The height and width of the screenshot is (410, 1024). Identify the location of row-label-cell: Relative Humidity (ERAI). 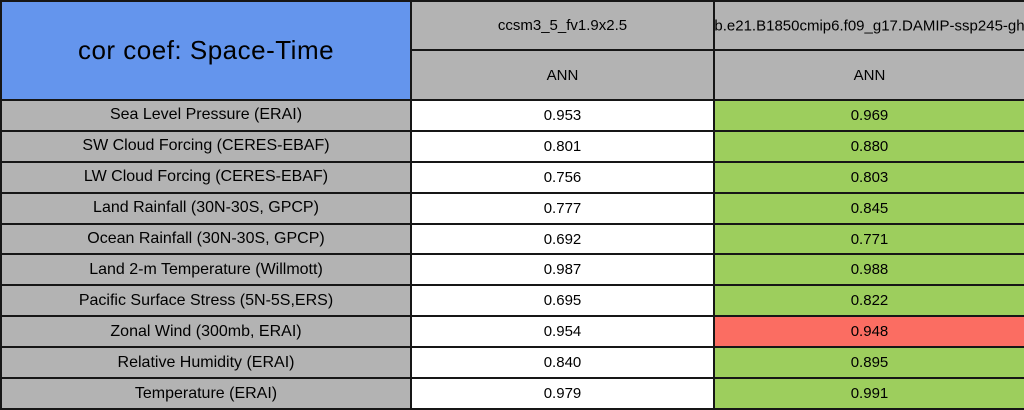
(206, 363).